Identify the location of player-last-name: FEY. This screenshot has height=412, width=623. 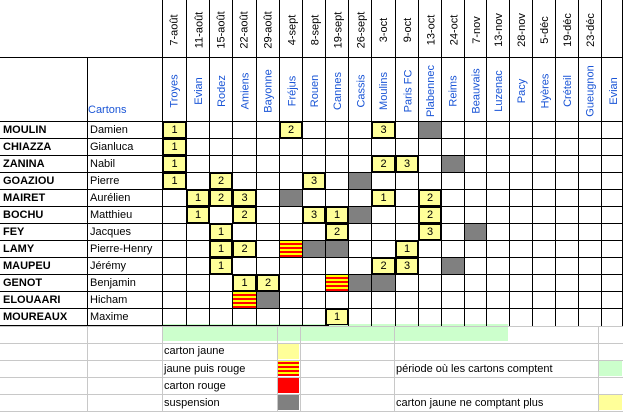
(14, 232).